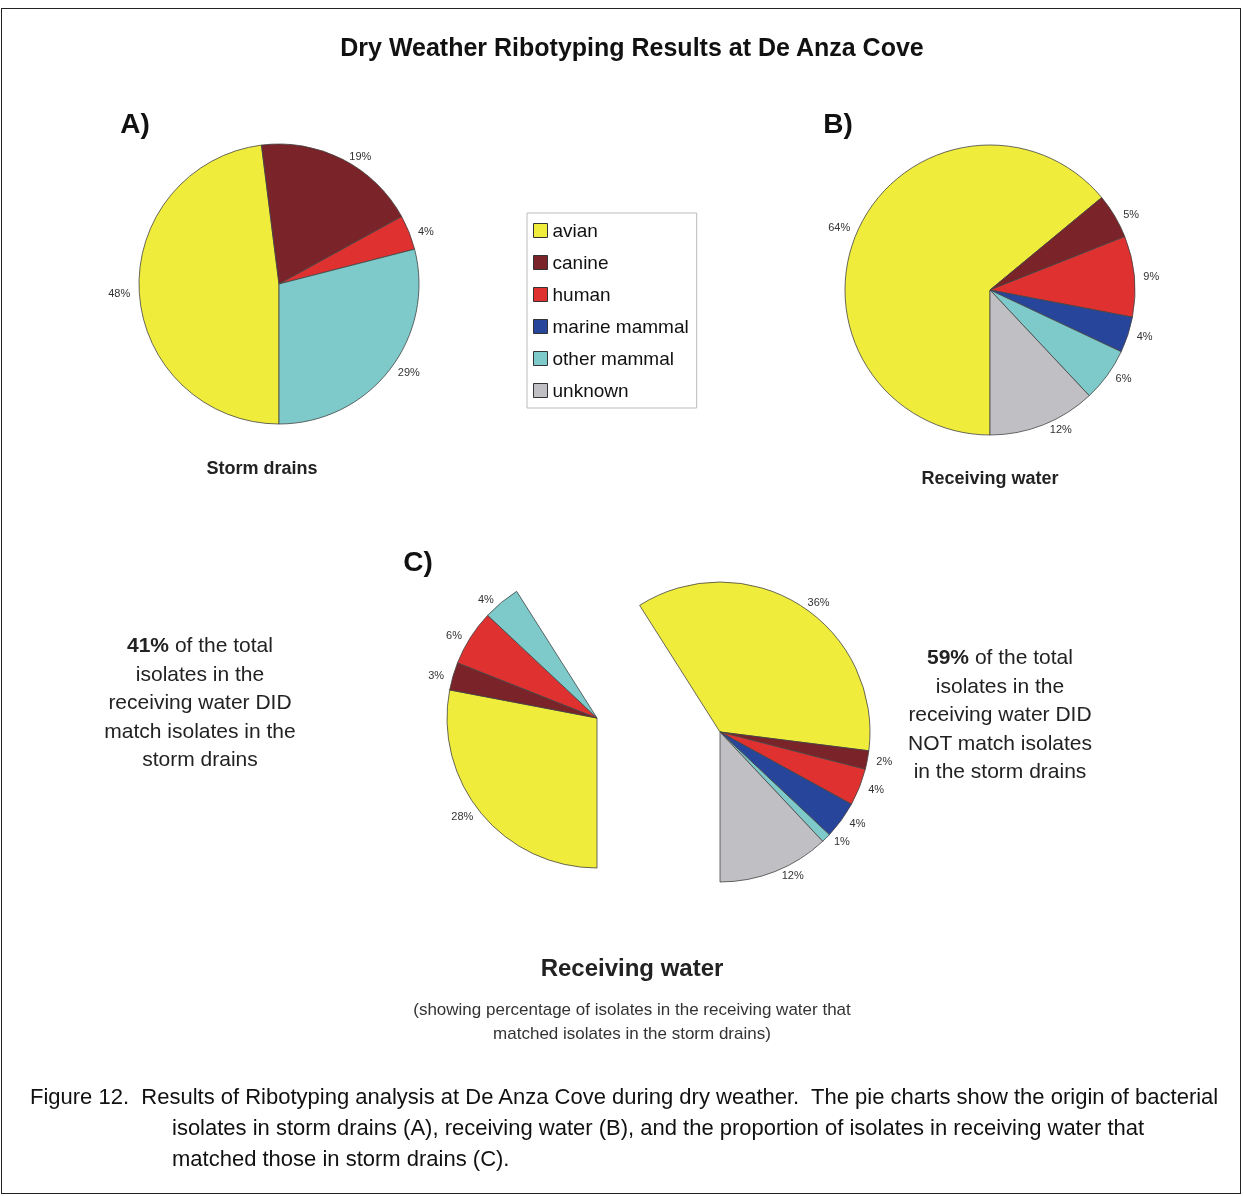  What do you see at coordinates (590, 390) in the screenshot?
I see `legend-label: unknown` at bounding box center [590, 390].